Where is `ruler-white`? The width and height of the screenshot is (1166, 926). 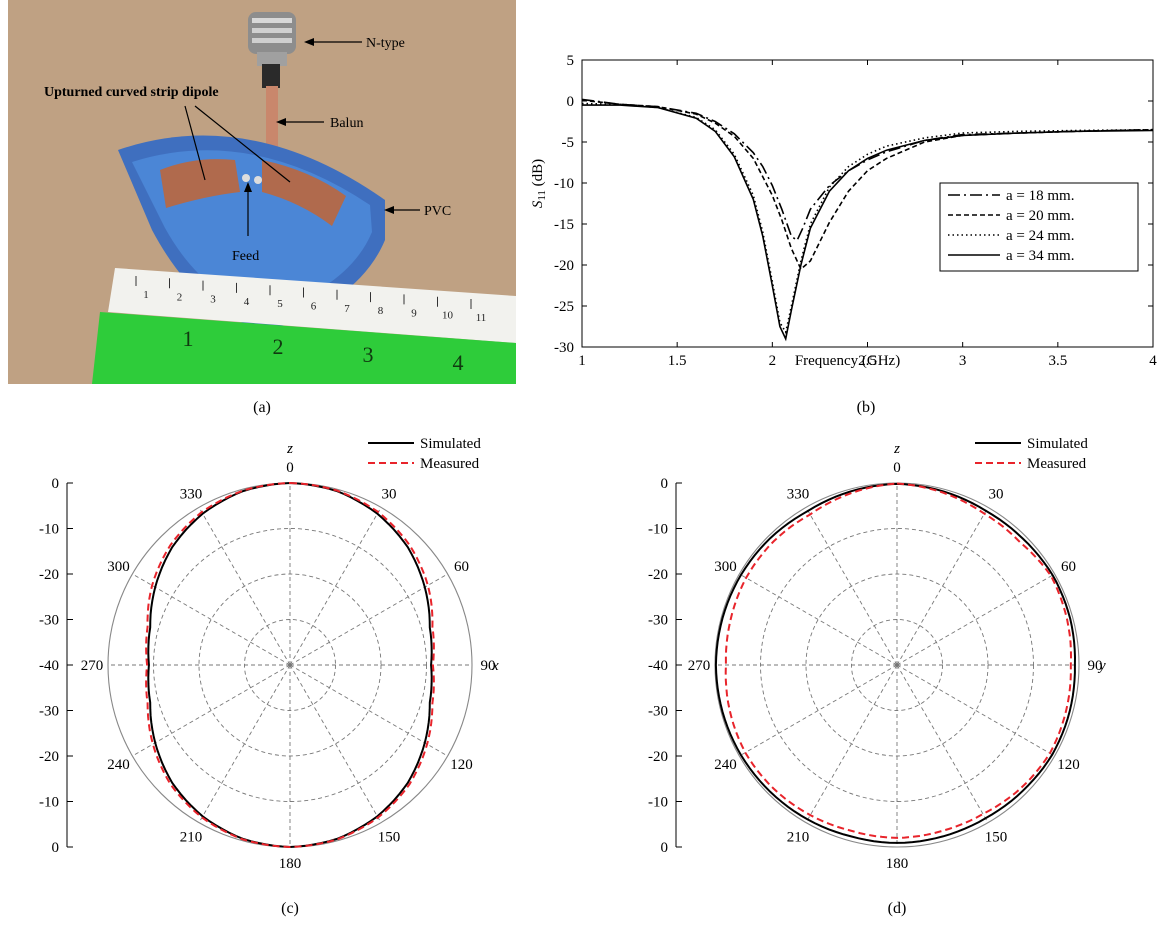 ruler-white is located at coordinates (312, 305).